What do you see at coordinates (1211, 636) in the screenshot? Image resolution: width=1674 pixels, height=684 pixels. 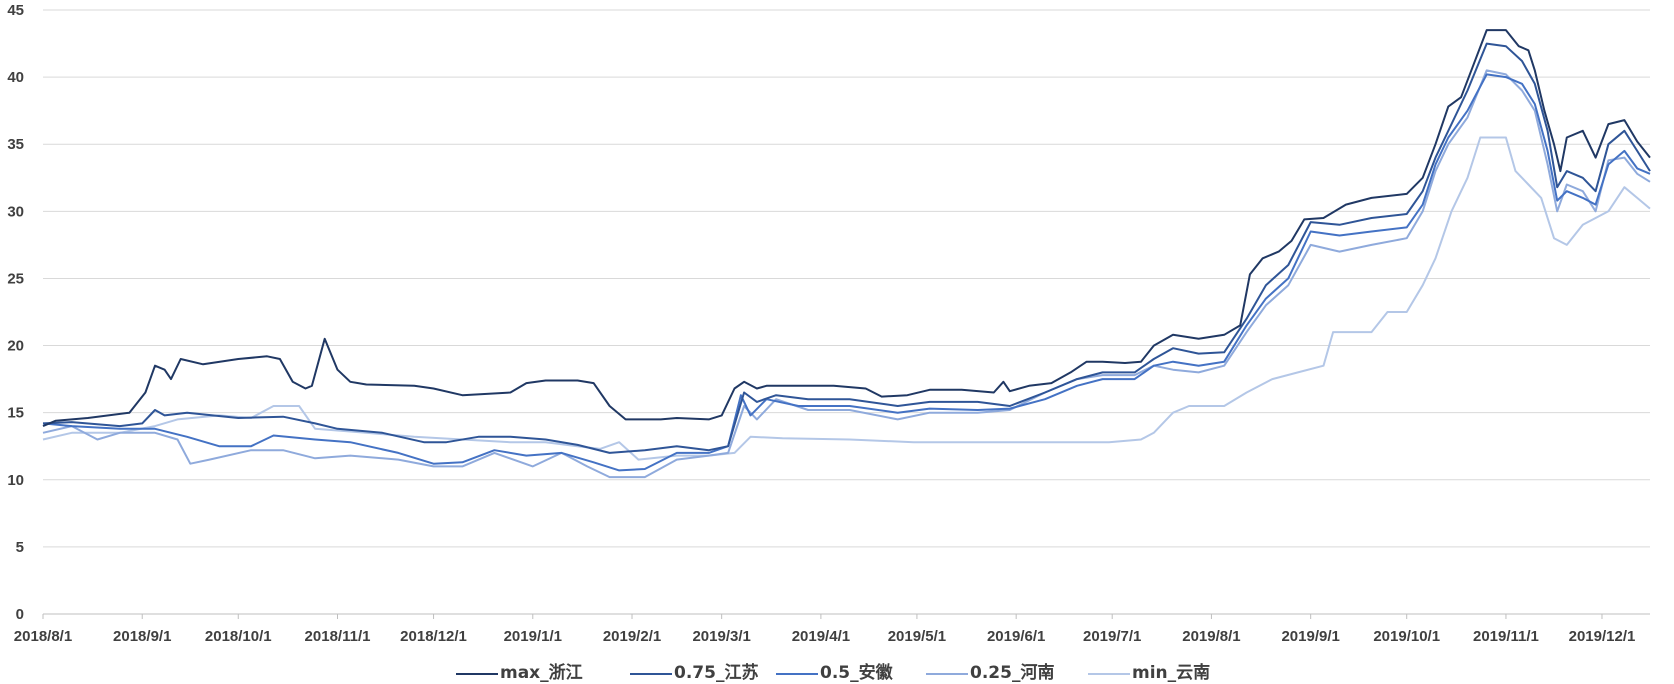 I see `x-tick-label: 2019/8/1` at bounding box center [1211, 636].